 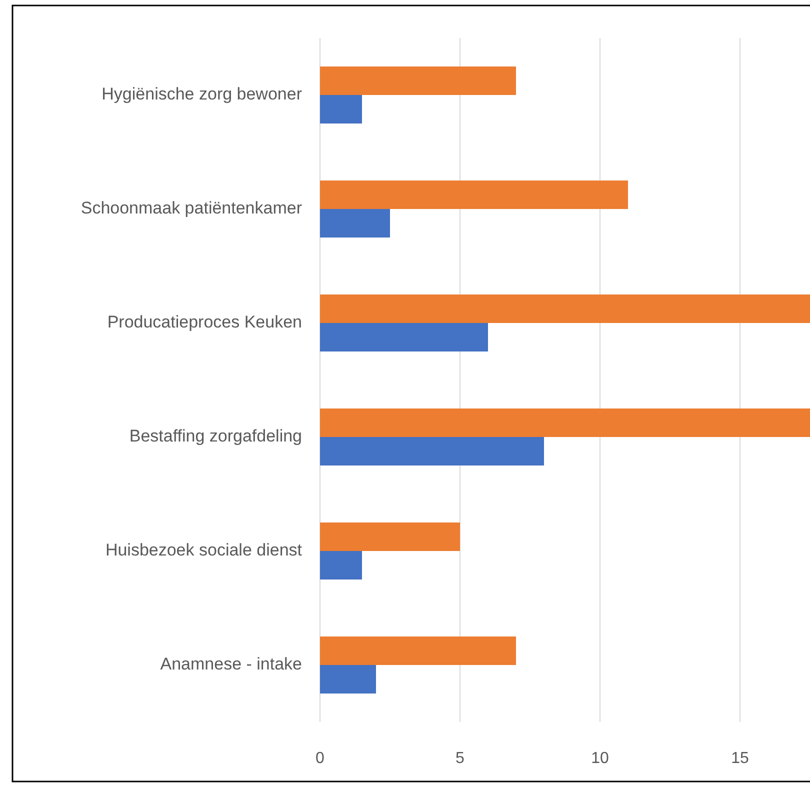 I want to click on y-tick-label: Bestaffing zorgafdeling, so click(x=215, y=436).